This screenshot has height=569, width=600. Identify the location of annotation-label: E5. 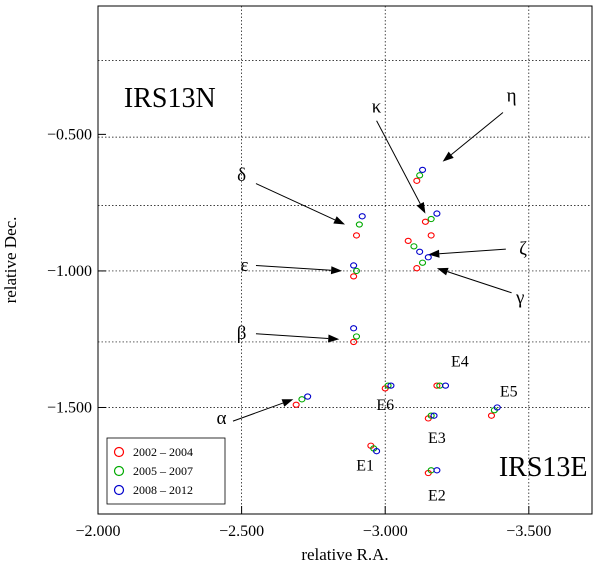
(509, 392).